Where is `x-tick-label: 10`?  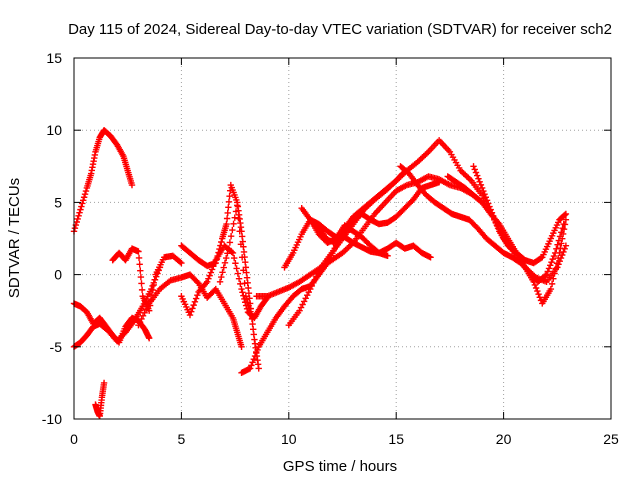
x-tick-label: 10 is located at coordinates (289, 439).